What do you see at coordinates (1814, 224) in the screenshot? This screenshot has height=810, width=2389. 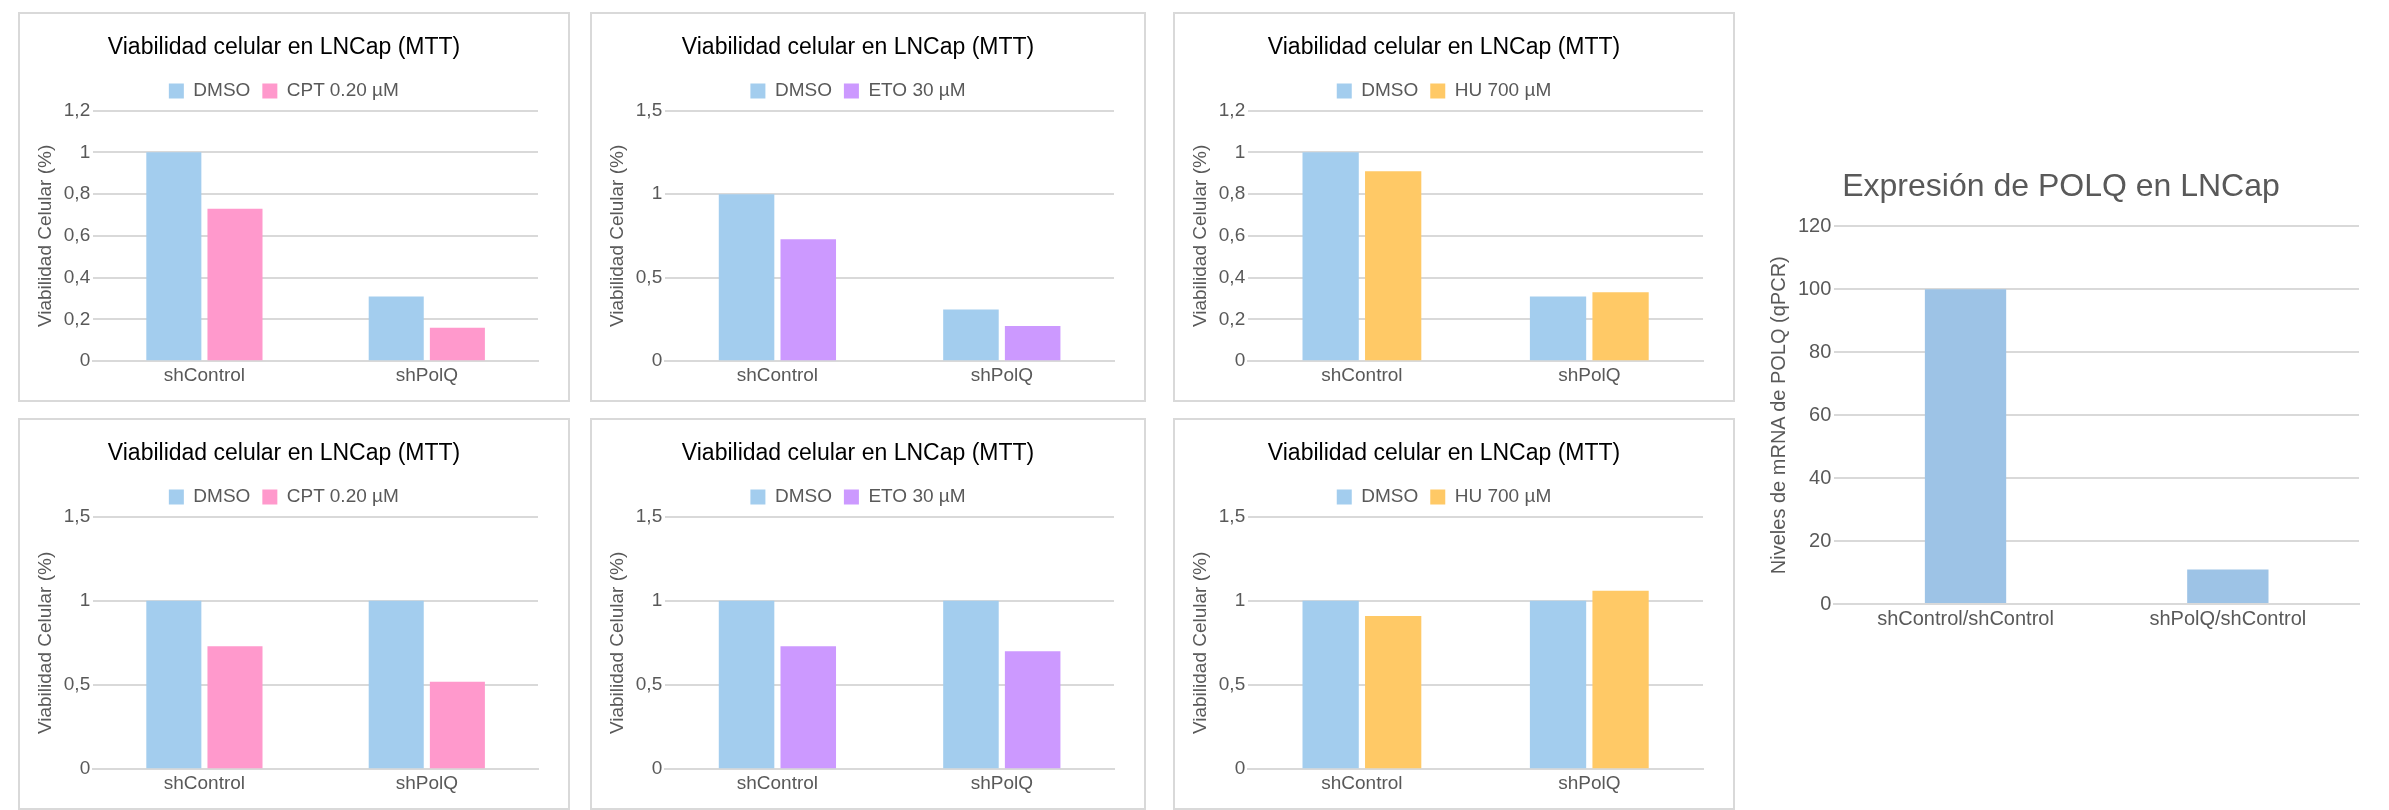 I see `y-tick-label: 120` at bounding box center [1814, 224].